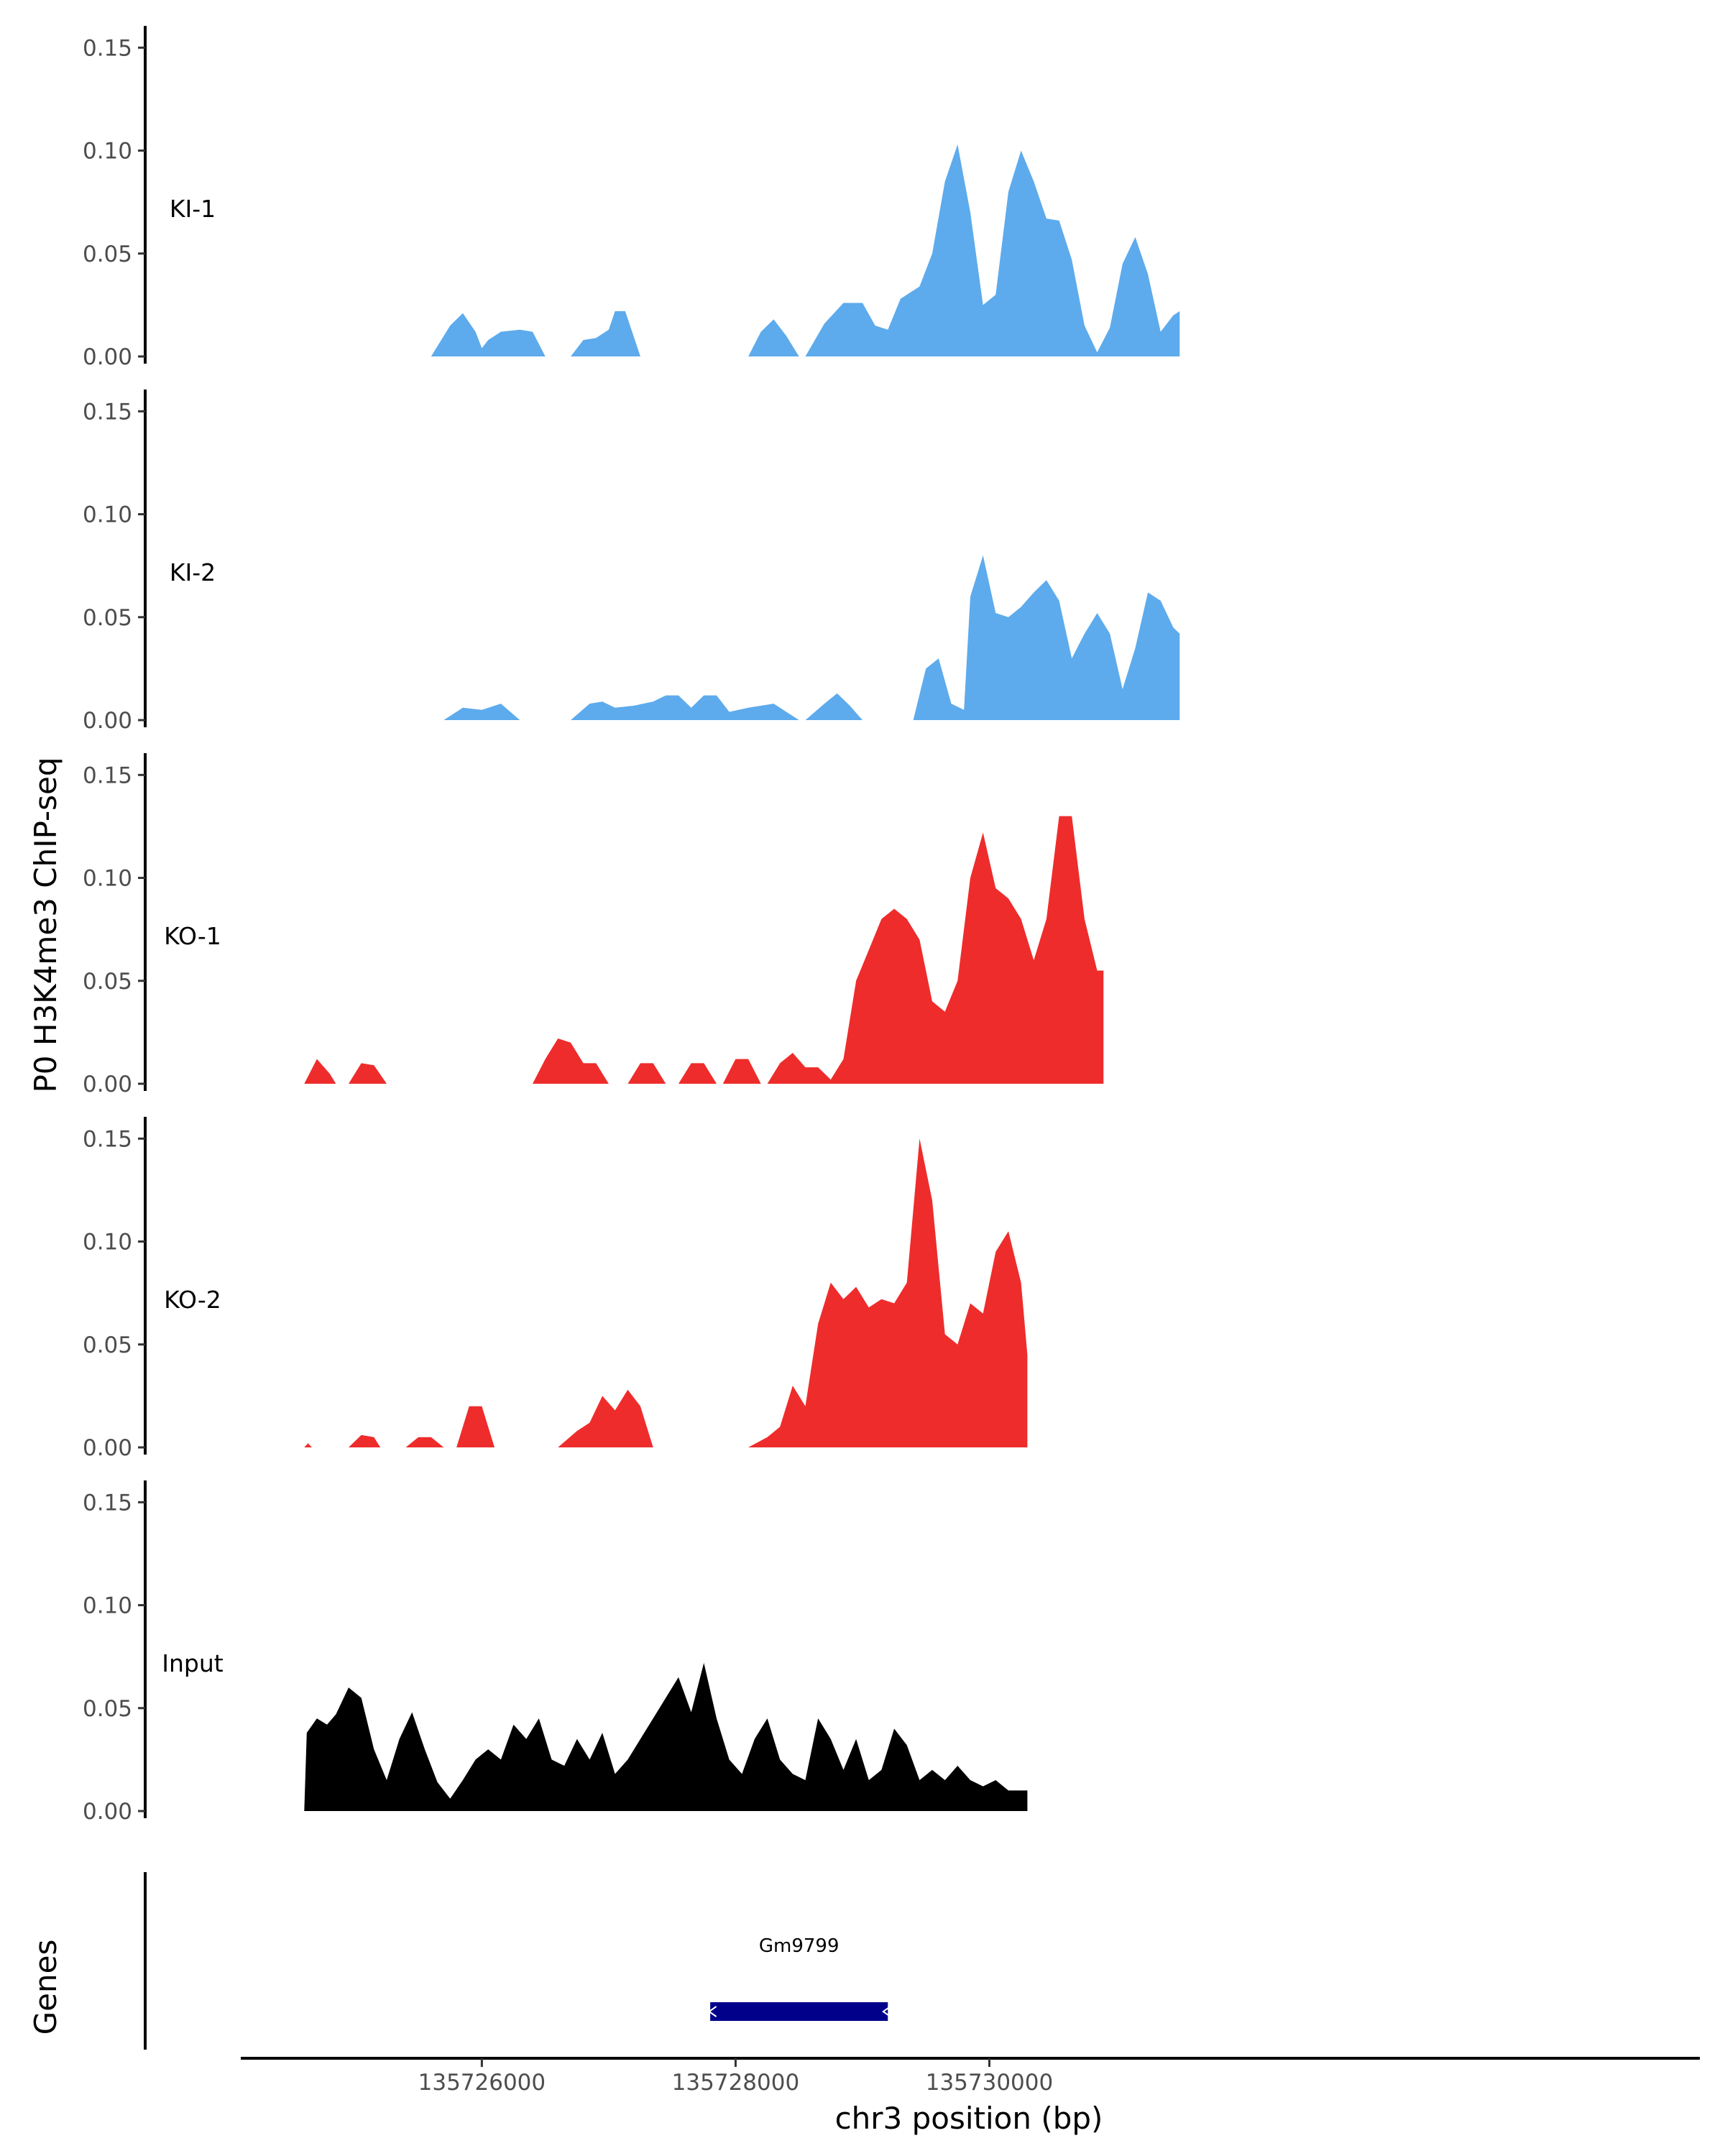 This screenshot has width=1725, height=2156. Describe the element at coordinates (969, 2118) in the screenshot. I see `x-axis-title: chr3 position (bp)` at that location.